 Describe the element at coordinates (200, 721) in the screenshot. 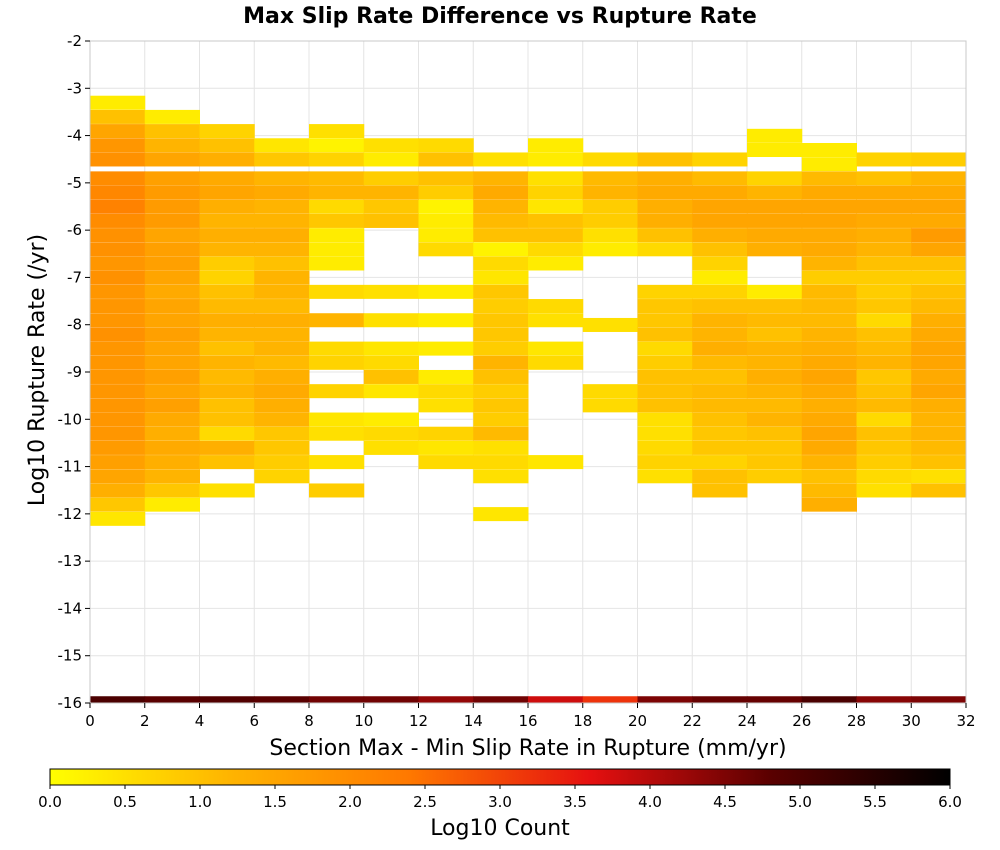

I see `x-tick-label: 4` at that location.